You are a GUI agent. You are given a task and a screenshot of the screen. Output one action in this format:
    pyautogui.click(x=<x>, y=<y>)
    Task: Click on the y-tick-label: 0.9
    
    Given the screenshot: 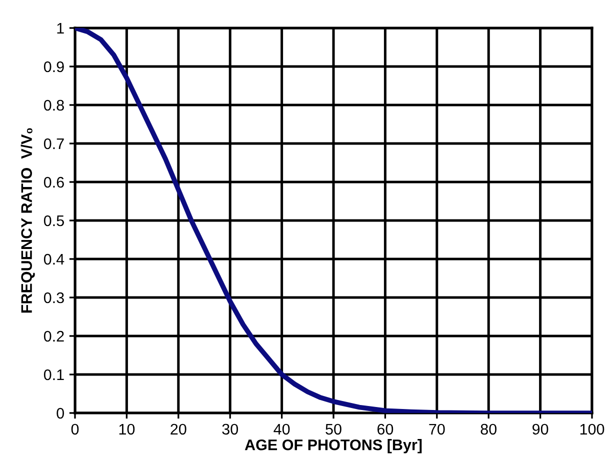 What is the action you would take?
    pyautogui.click(x=54, y=66)
    